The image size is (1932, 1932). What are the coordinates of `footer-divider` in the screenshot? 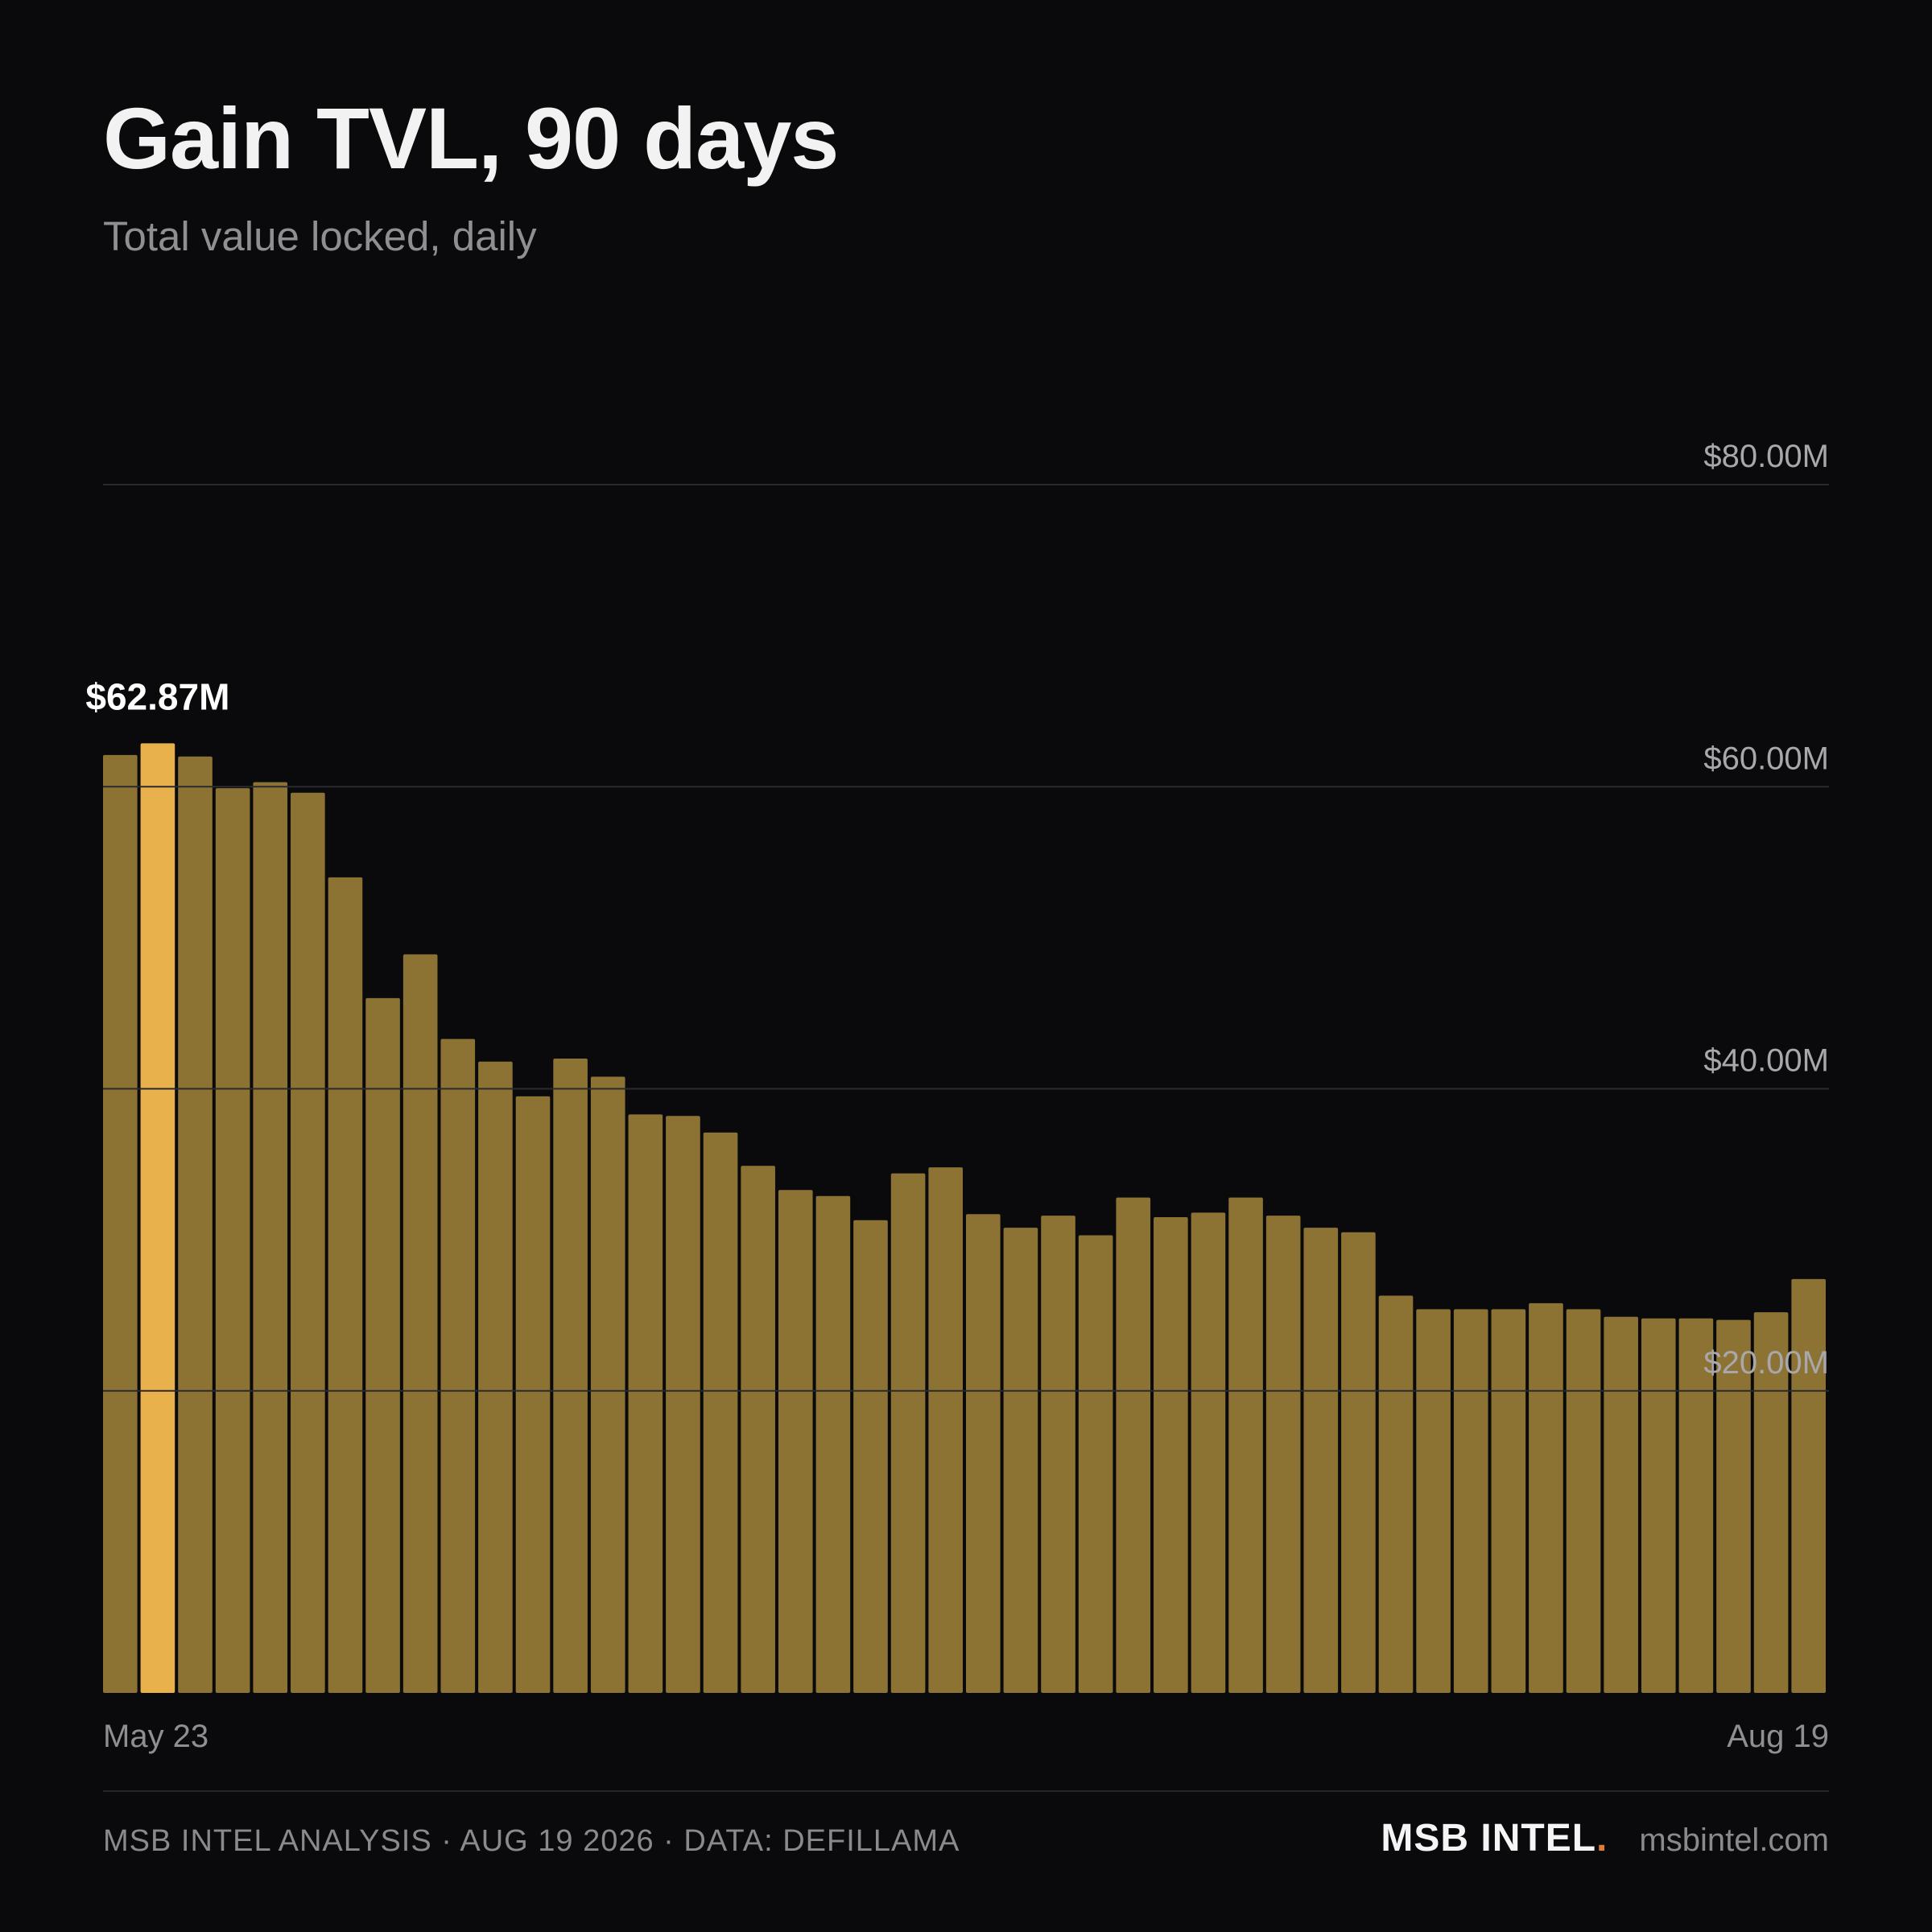 It's located at (966, 1791).